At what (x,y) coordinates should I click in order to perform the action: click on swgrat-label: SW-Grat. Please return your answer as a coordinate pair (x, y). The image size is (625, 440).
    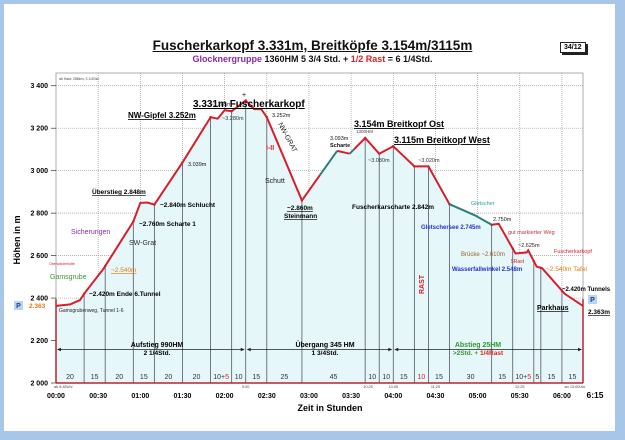
    Looking at the image, I should click on (142, 243).